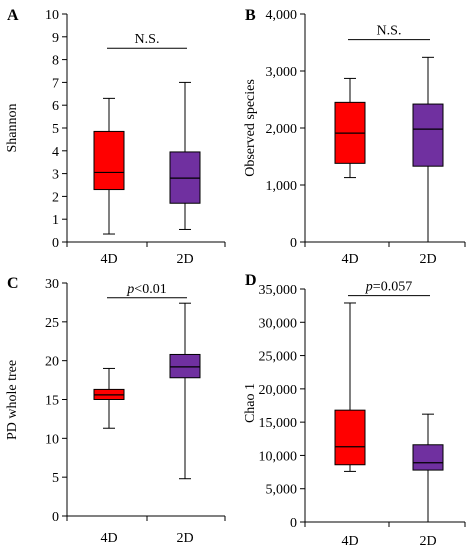 The image size is (472, 550). Describe the element at coordinates (55, 175) in the screenshot. I see `y-tick-label: 3` at that location.